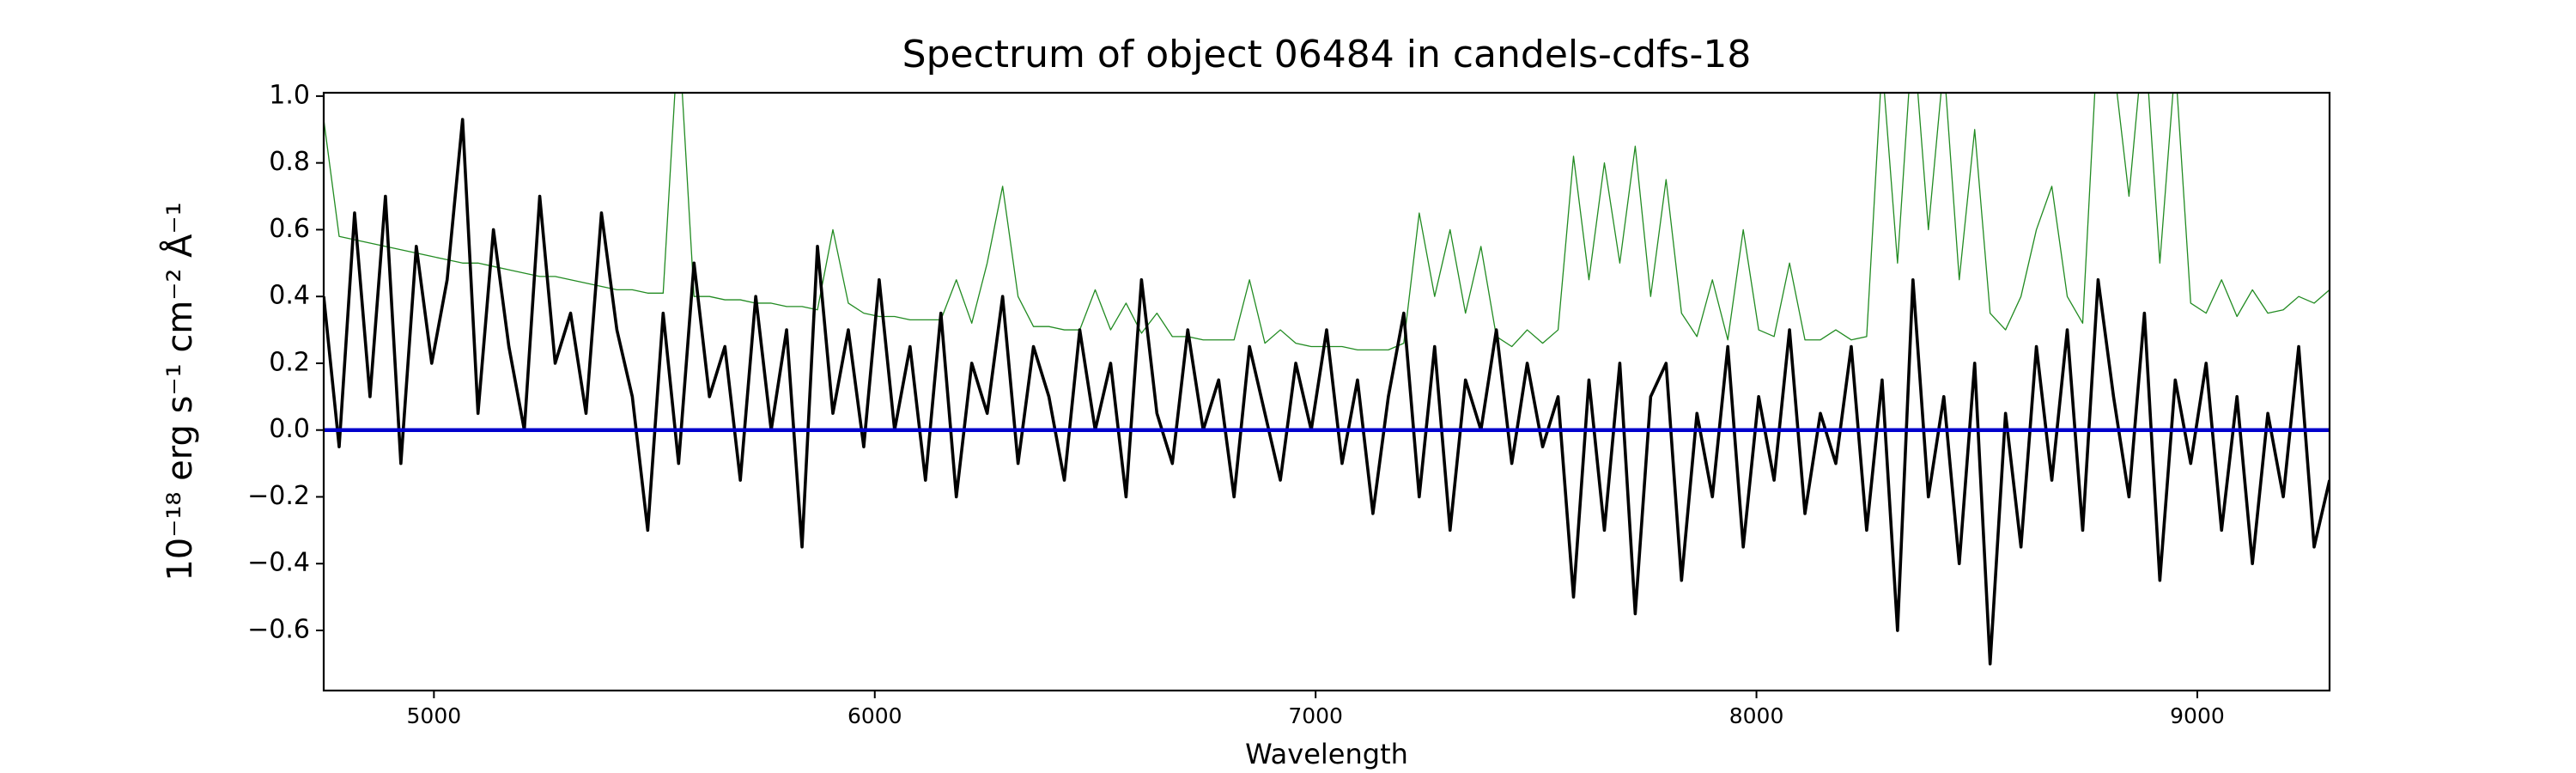 The width and height of the screenshot is (2576, 773). What do you see at coordinates (1327, 754) in the screenshot?
I see `x-axis-label: Wavelength` at bounding box center [1327, 754].